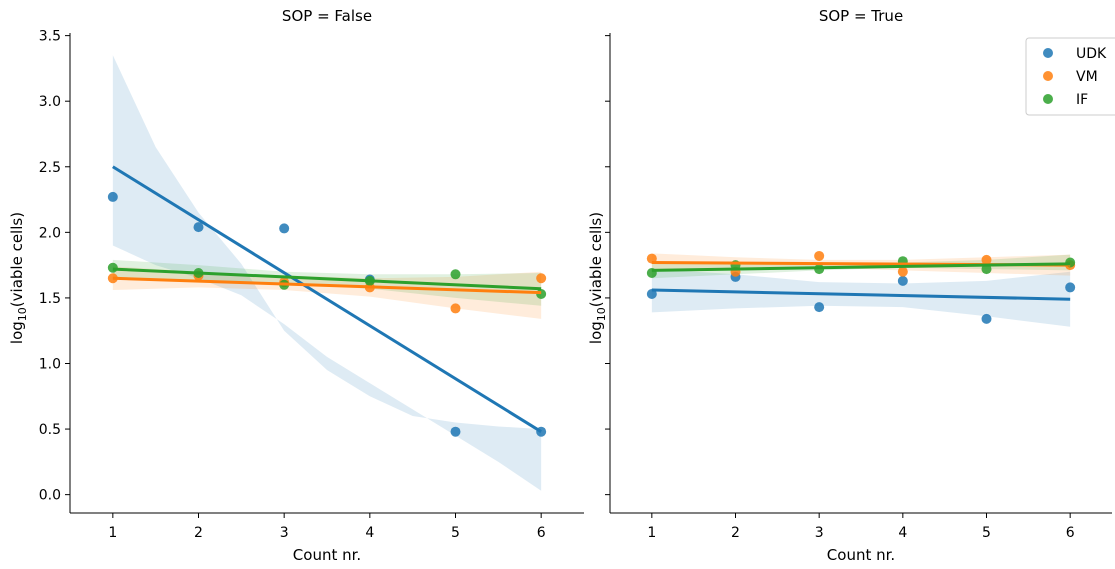 The height and width of the screenshot is (569, 1115). I want to click on y-tick-label: 0.5, so click(50, 430).